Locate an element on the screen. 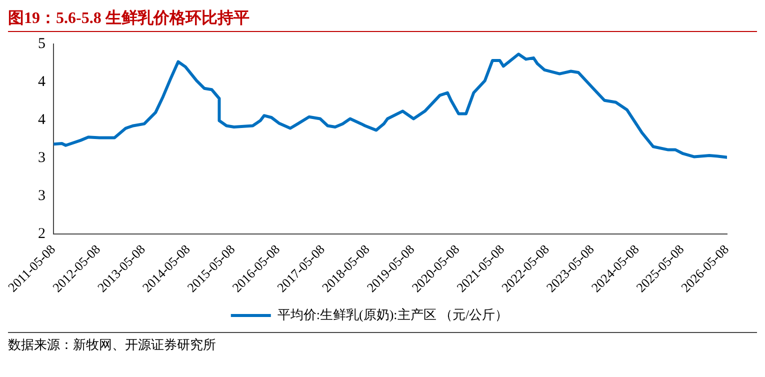 This screenshot has height=377, width=765. y-tick-label: 2 is located at coordinates (42, 234).